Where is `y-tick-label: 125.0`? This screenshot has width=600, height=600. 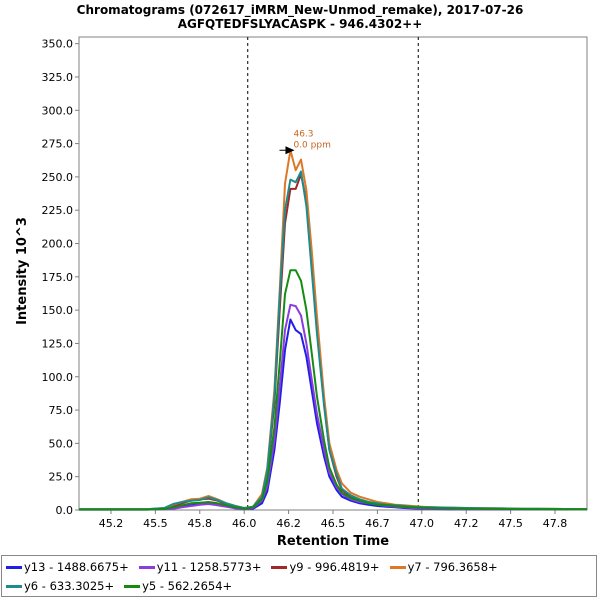
y-tick-label: 125.0 is located at coordinates (58, 343).